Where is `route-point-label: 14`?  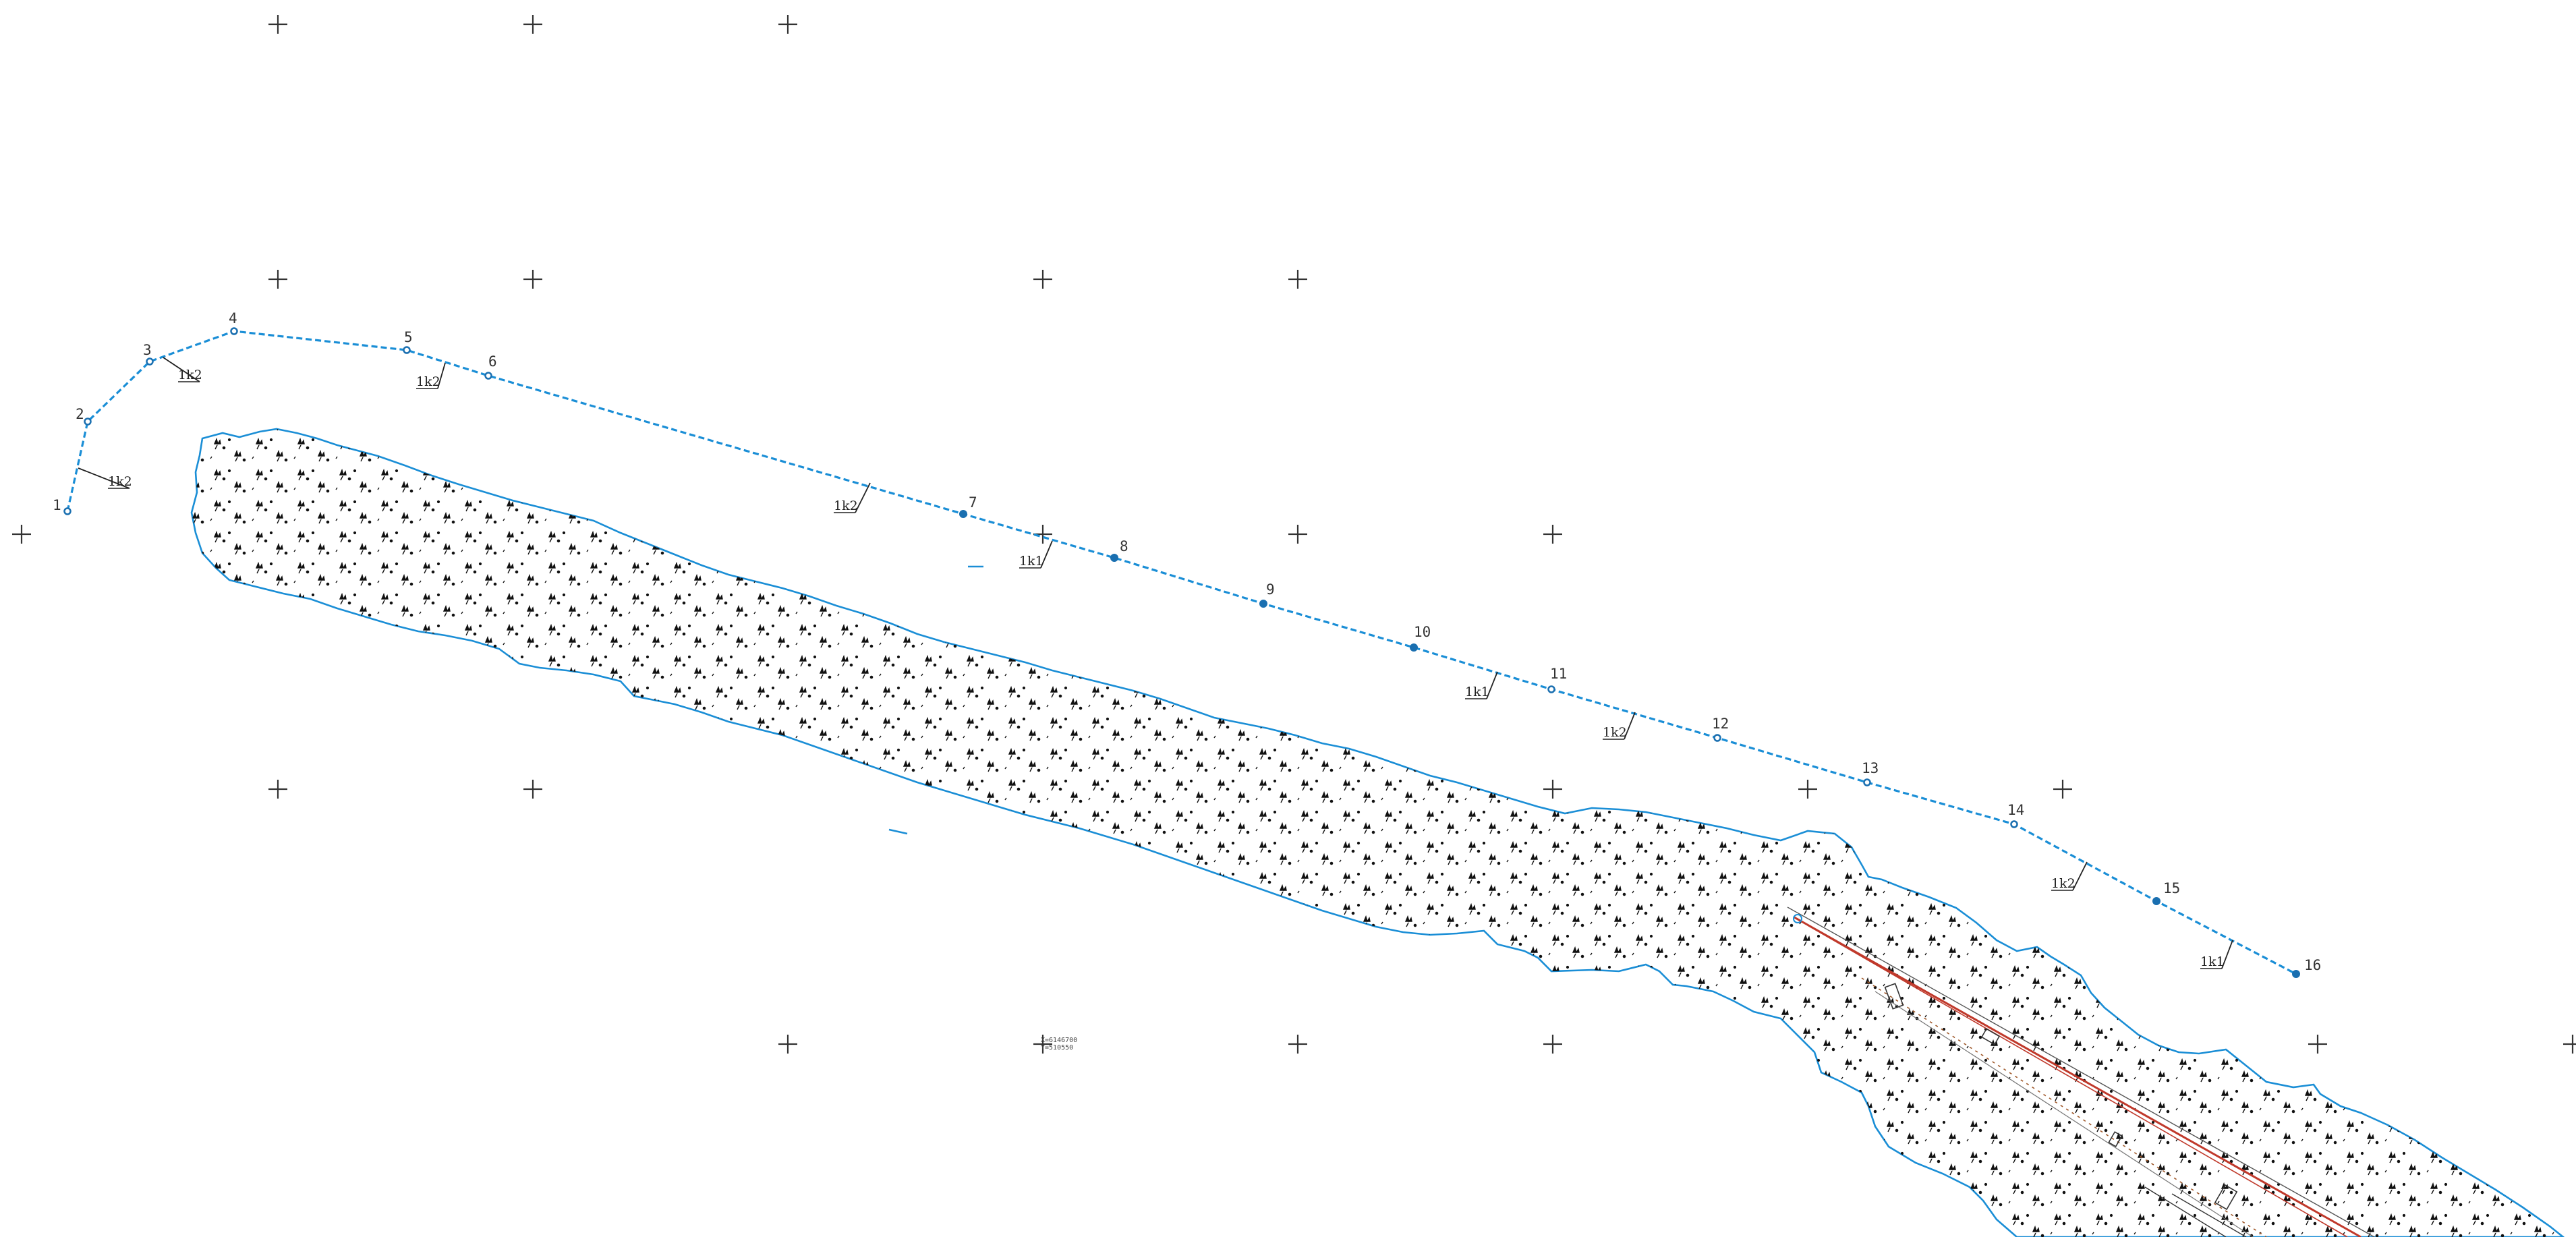
route-point-label: 14 is located at coordinates (2015, 810).